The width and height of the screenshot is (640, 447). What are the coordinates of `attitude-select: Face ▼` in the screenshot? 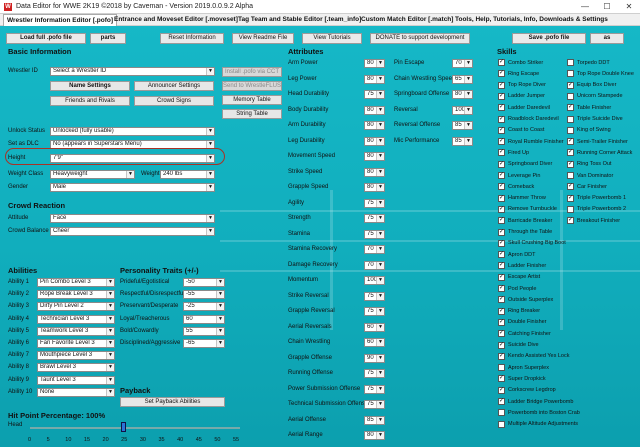 It's located at (132, 218).